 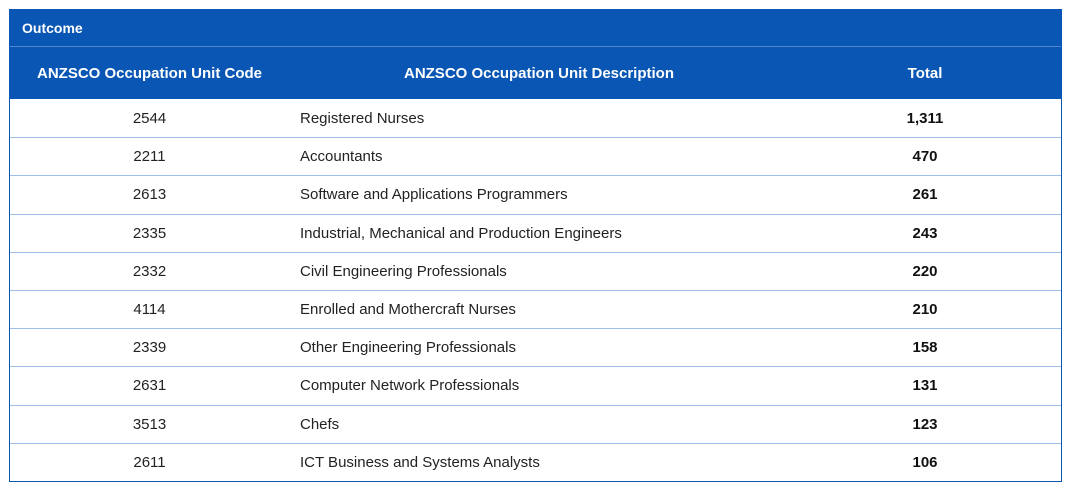 What do you see at coordinates (535, 28) in the screenshot?
I see `outcome-section-label: Outcome` at bounding box center [535, 28].